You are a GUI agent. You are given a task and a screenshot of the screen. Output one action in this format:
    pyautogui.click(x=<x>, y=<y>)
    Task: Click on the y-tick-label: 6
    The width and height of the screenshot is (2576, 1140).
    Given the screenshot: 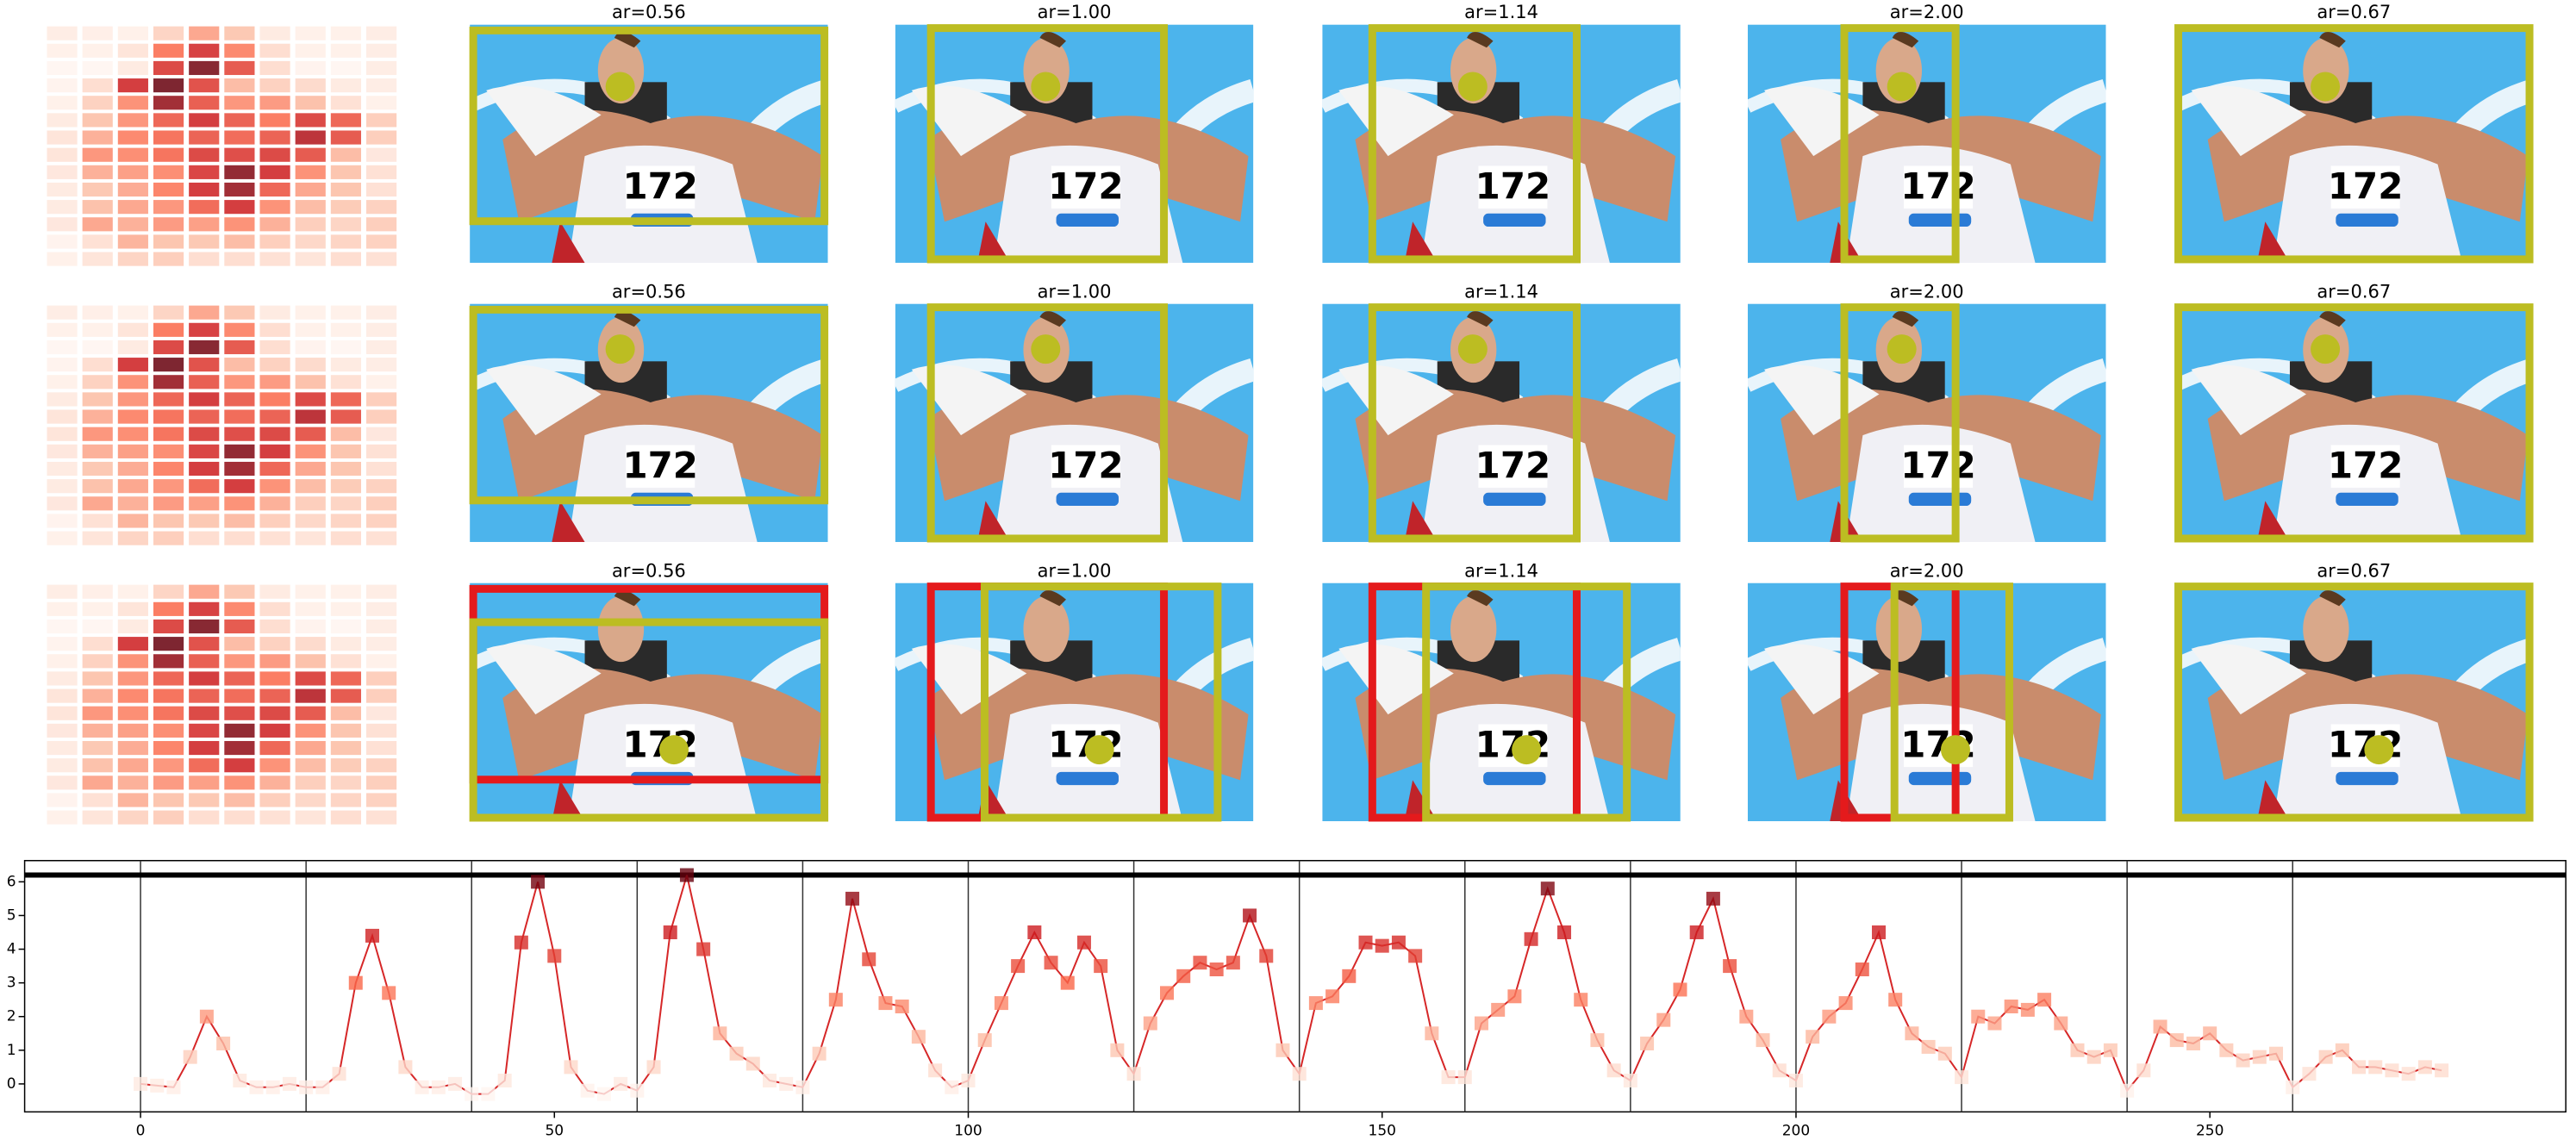 What is the action you would take?
    pyautogui.click(x=11, y=881)
    